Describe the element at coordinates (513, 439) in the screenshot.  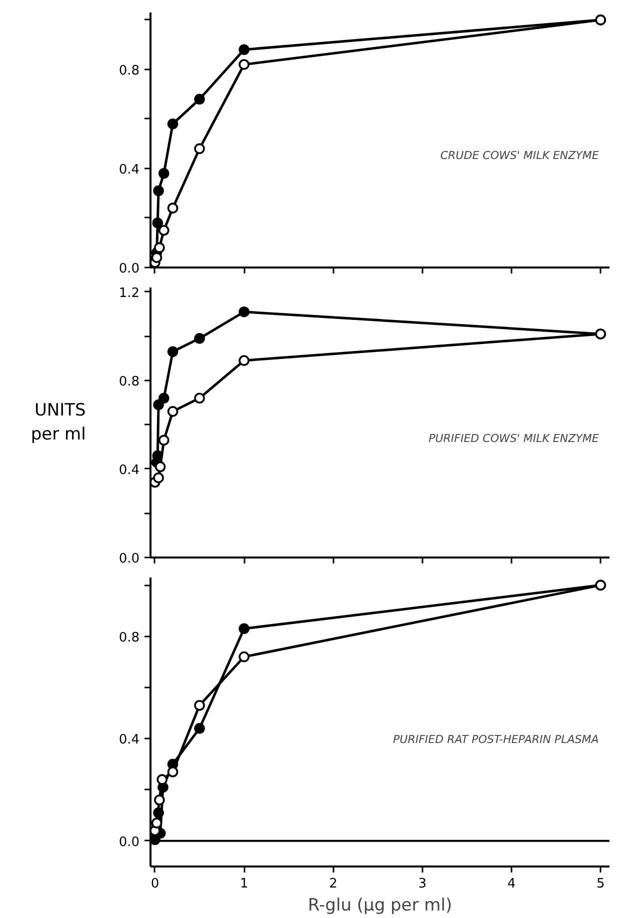
I see `annotation: PURIFIED COWS' MILK ENZYME` at that location.